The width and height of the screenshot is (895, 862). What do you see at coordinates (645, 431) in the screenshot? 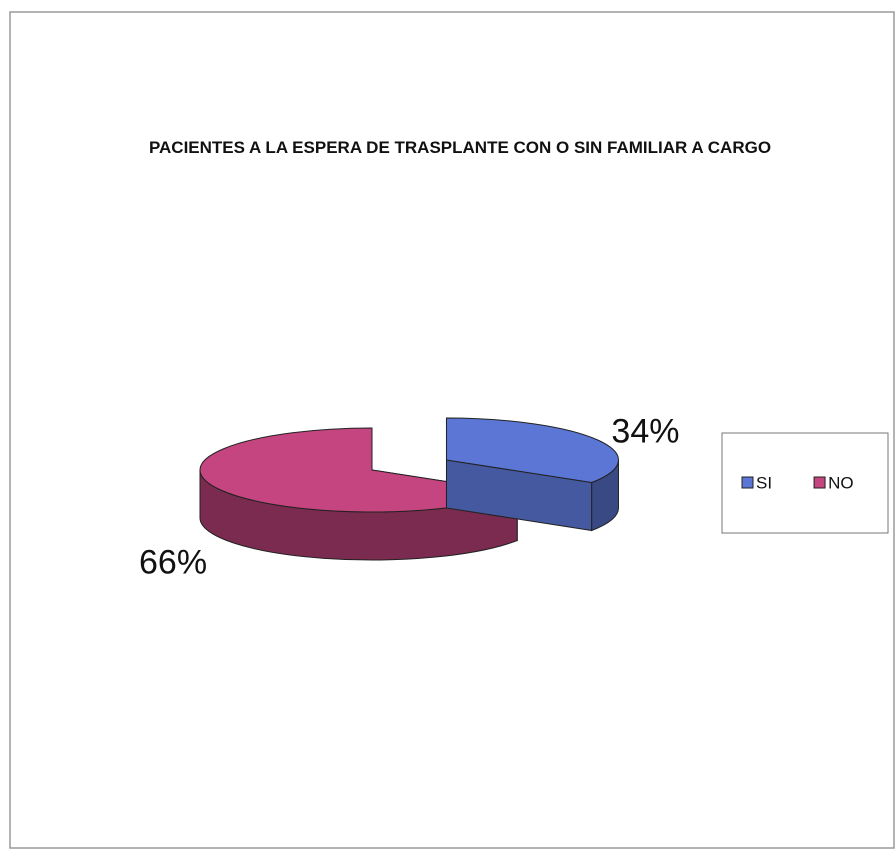
I see `data-label: 34%` at bounding box center [645, 431].